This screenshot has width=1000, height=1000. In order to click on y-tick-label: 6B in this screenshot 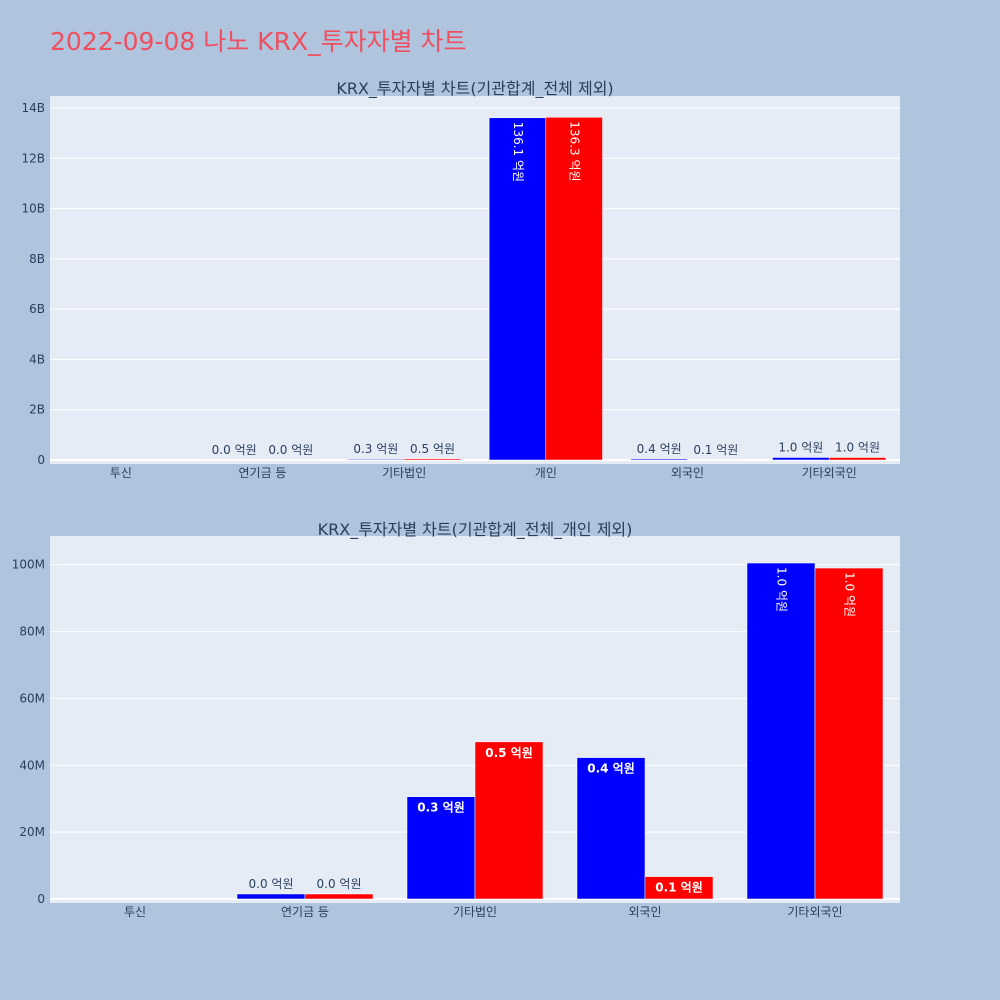, I will do `click(37, 309)`.